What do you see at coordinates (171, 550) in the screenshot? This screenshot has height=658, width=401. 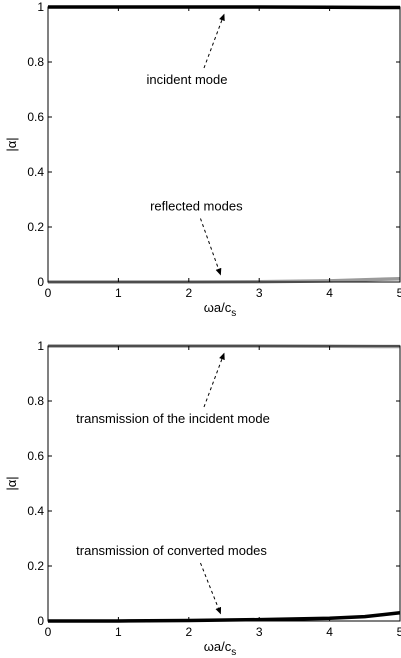 I see `annotation-label: transmission of converted modes` at bounding box center [171, 550].